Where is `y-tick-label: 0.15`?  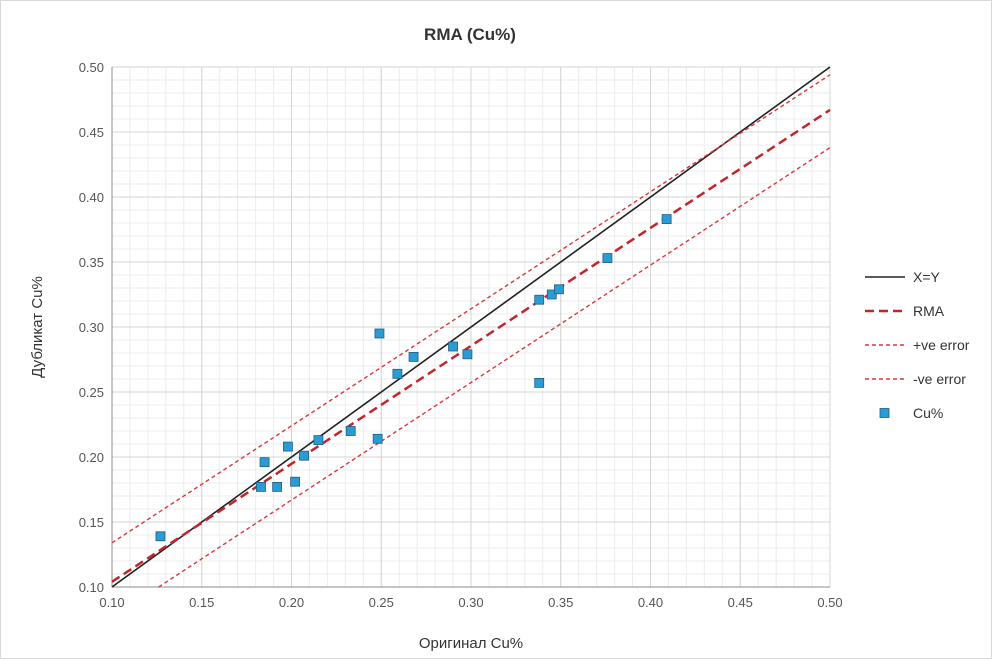
y-tick-label: 0.15 is located at coordinates (91, 522).